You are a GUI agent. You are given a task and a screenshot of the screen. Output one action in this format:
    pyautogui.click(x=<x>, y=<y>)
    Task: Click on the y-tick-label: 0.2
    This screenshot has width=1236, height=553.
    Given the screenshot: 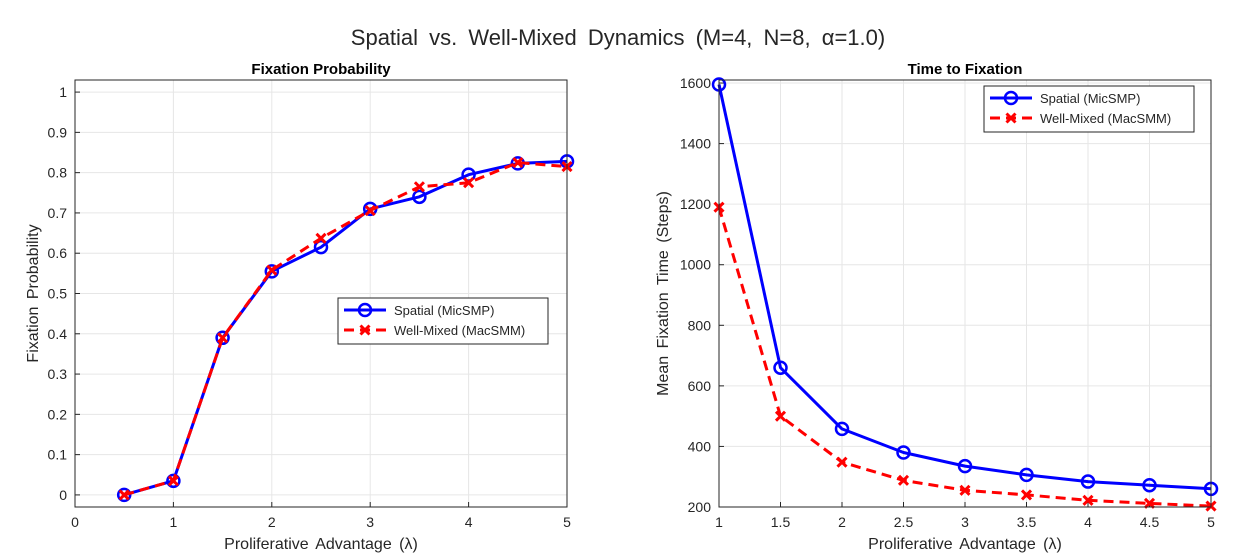 What is the action you would take?
    pyautogui.click(x=58, y=414)
    